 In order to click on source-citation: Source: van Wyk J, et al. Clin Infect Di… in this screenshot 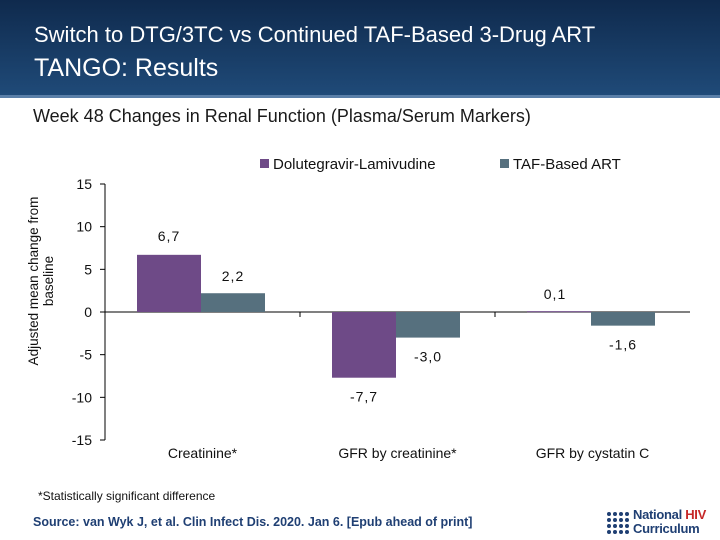, I will do `click(253, 522)`.